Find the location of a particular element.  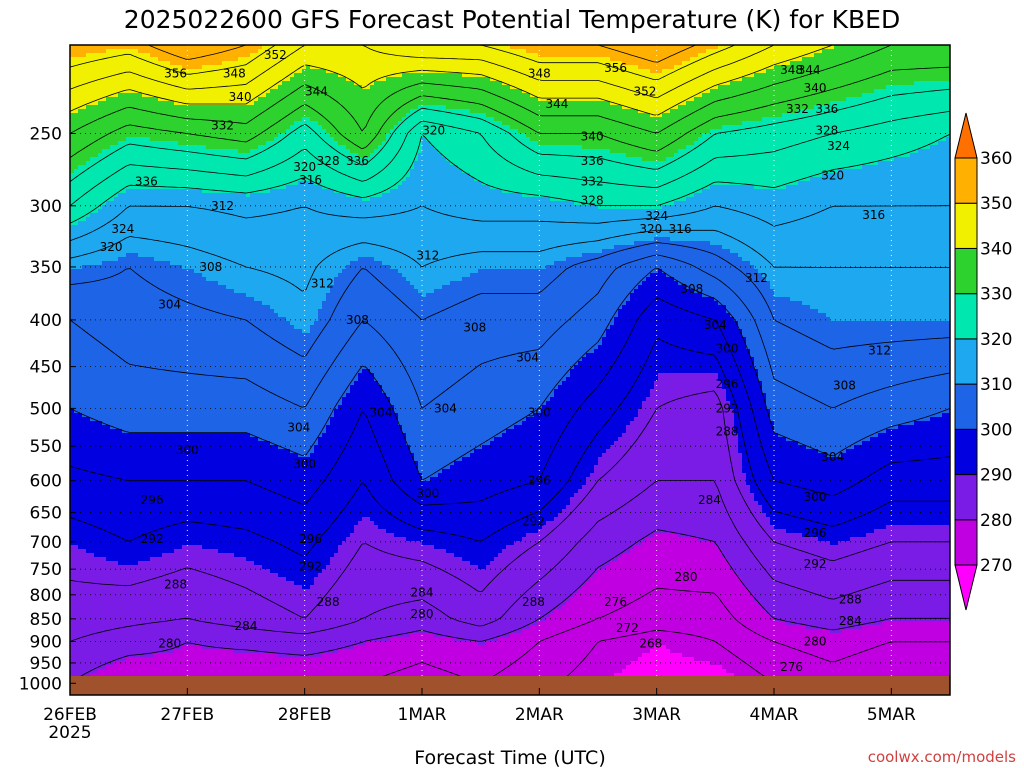

y-tick-label: 500 is located at coordinates (46, 409).